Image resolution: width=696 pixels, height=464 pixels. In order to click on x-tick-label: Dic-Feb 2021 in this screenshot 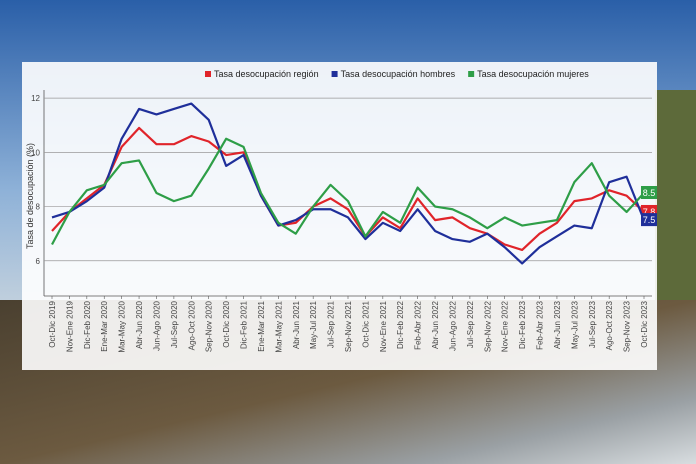, I will do `click(244, 324)`.